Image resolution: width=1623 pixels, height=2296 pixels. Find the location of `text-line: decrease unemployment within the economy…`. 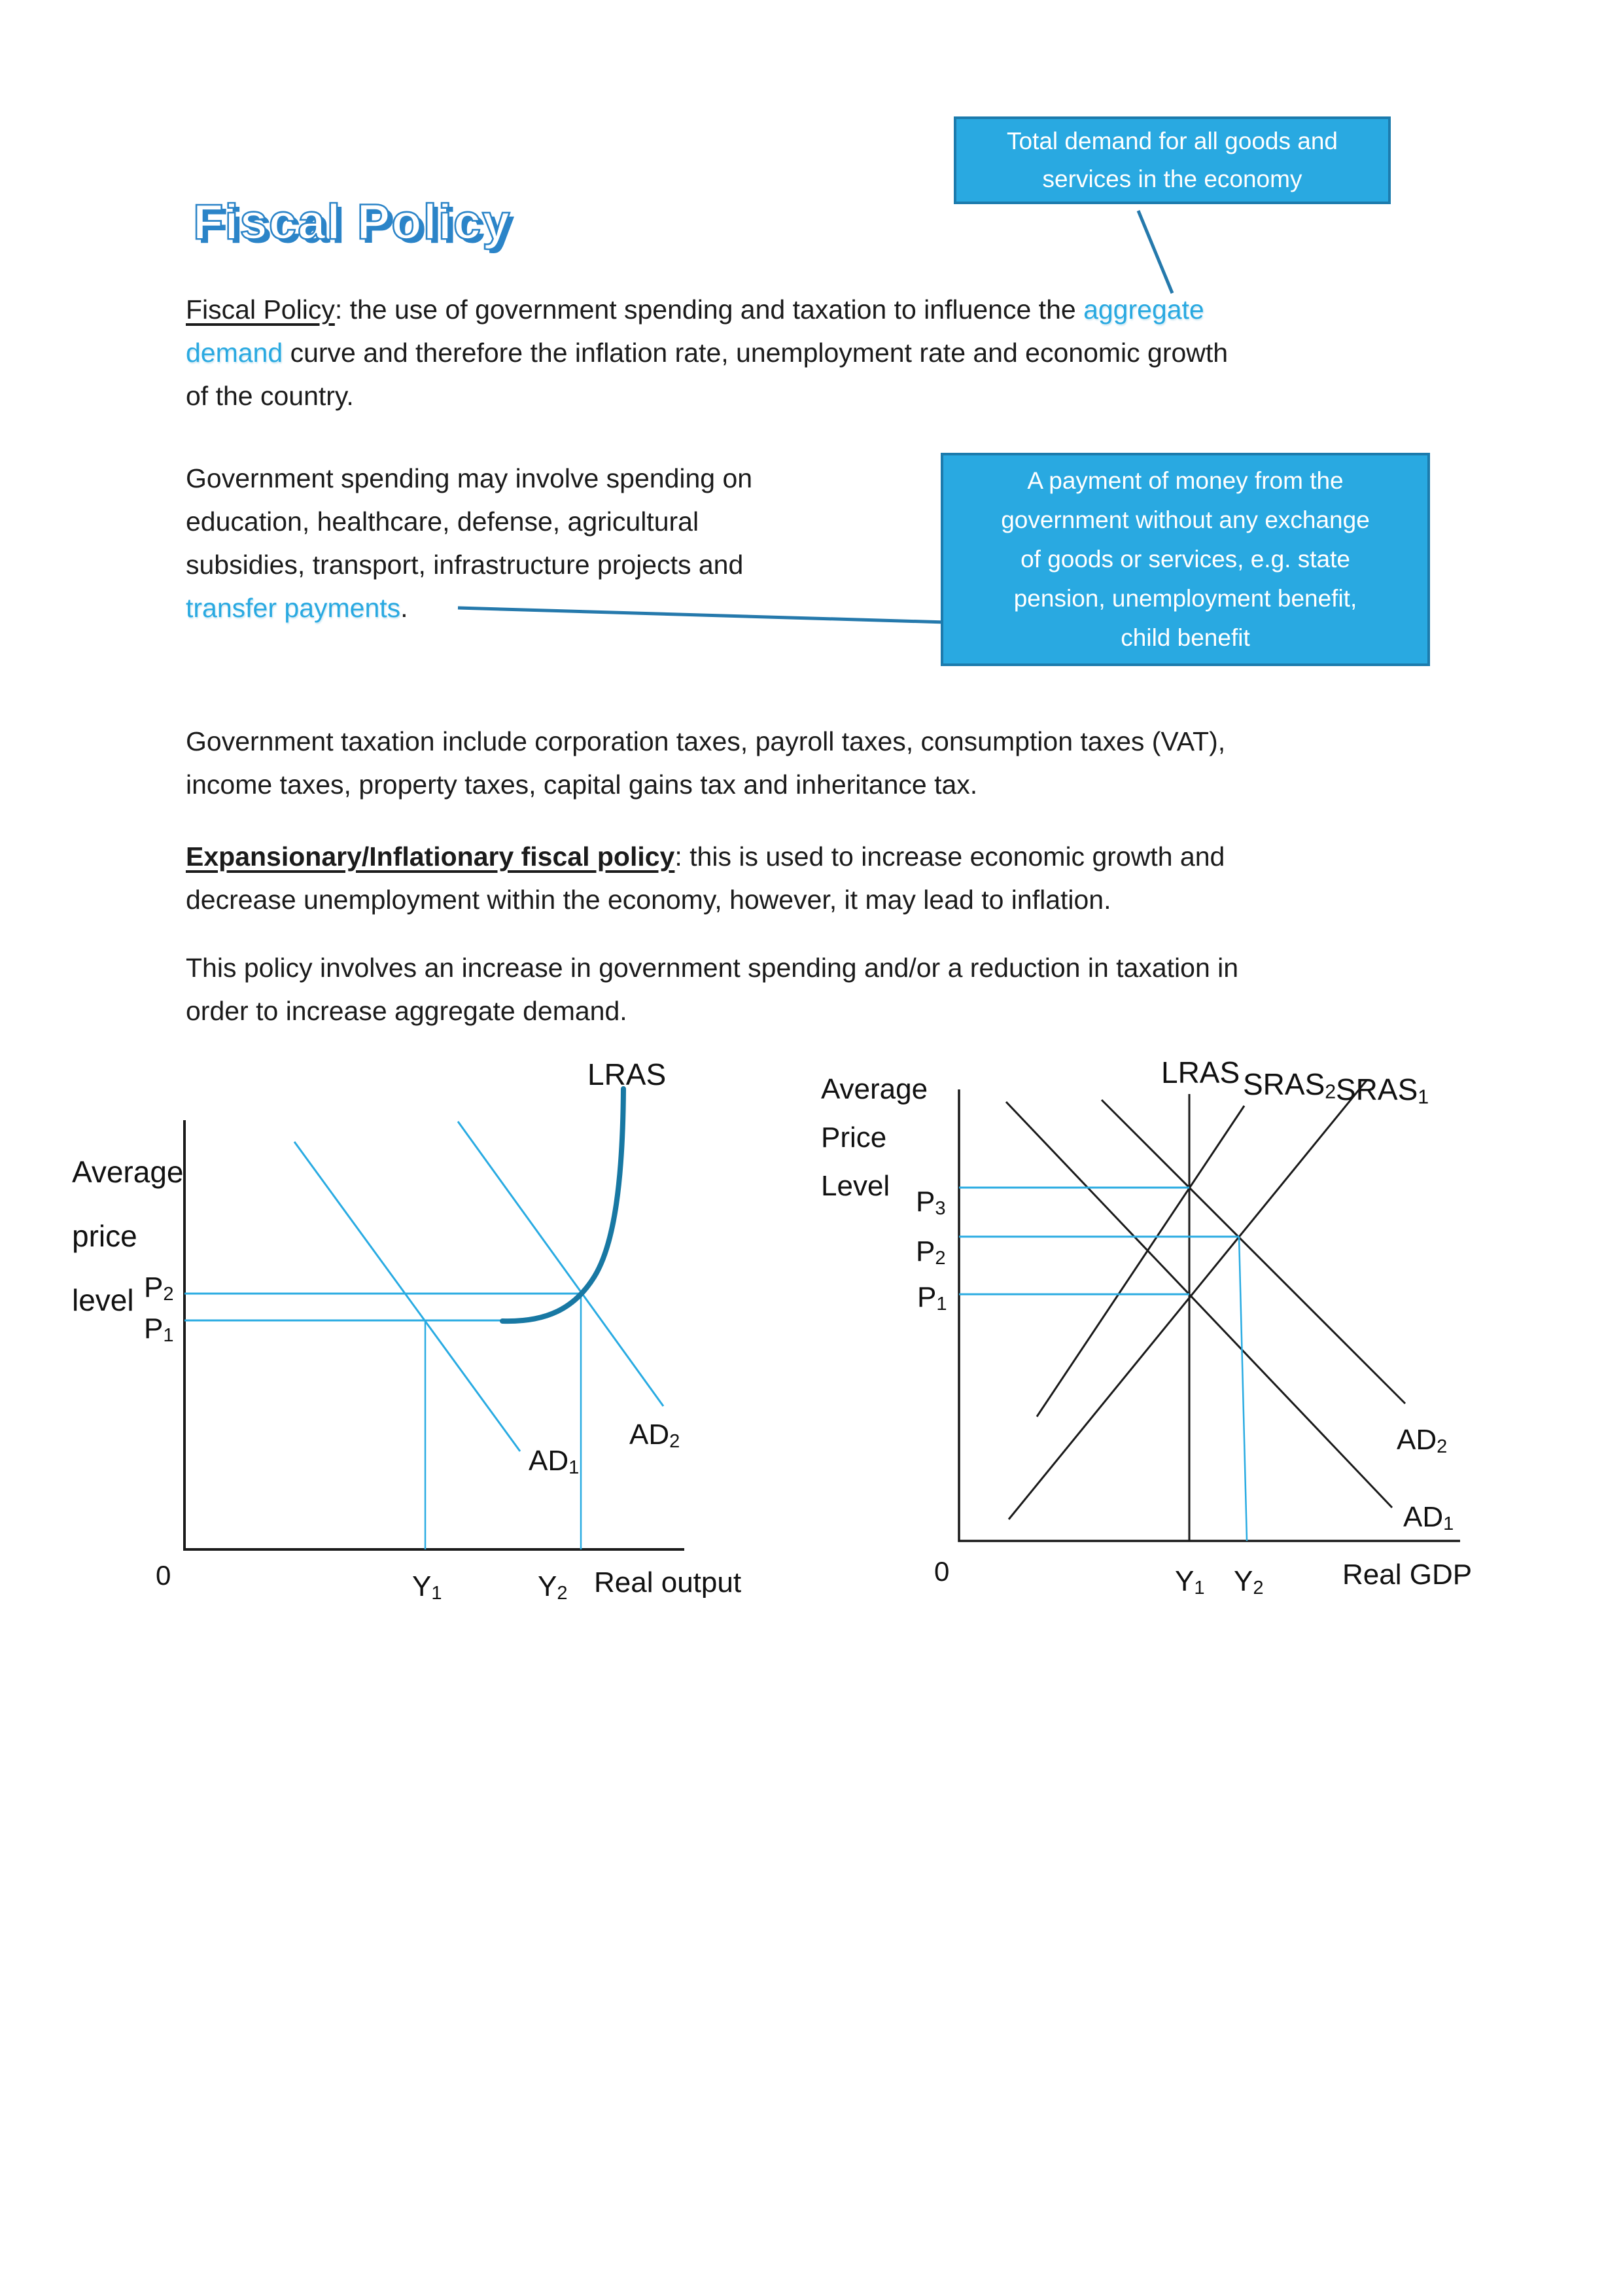

text-line: decrease unemployment within the economy… is located at coordinates (648, 900).